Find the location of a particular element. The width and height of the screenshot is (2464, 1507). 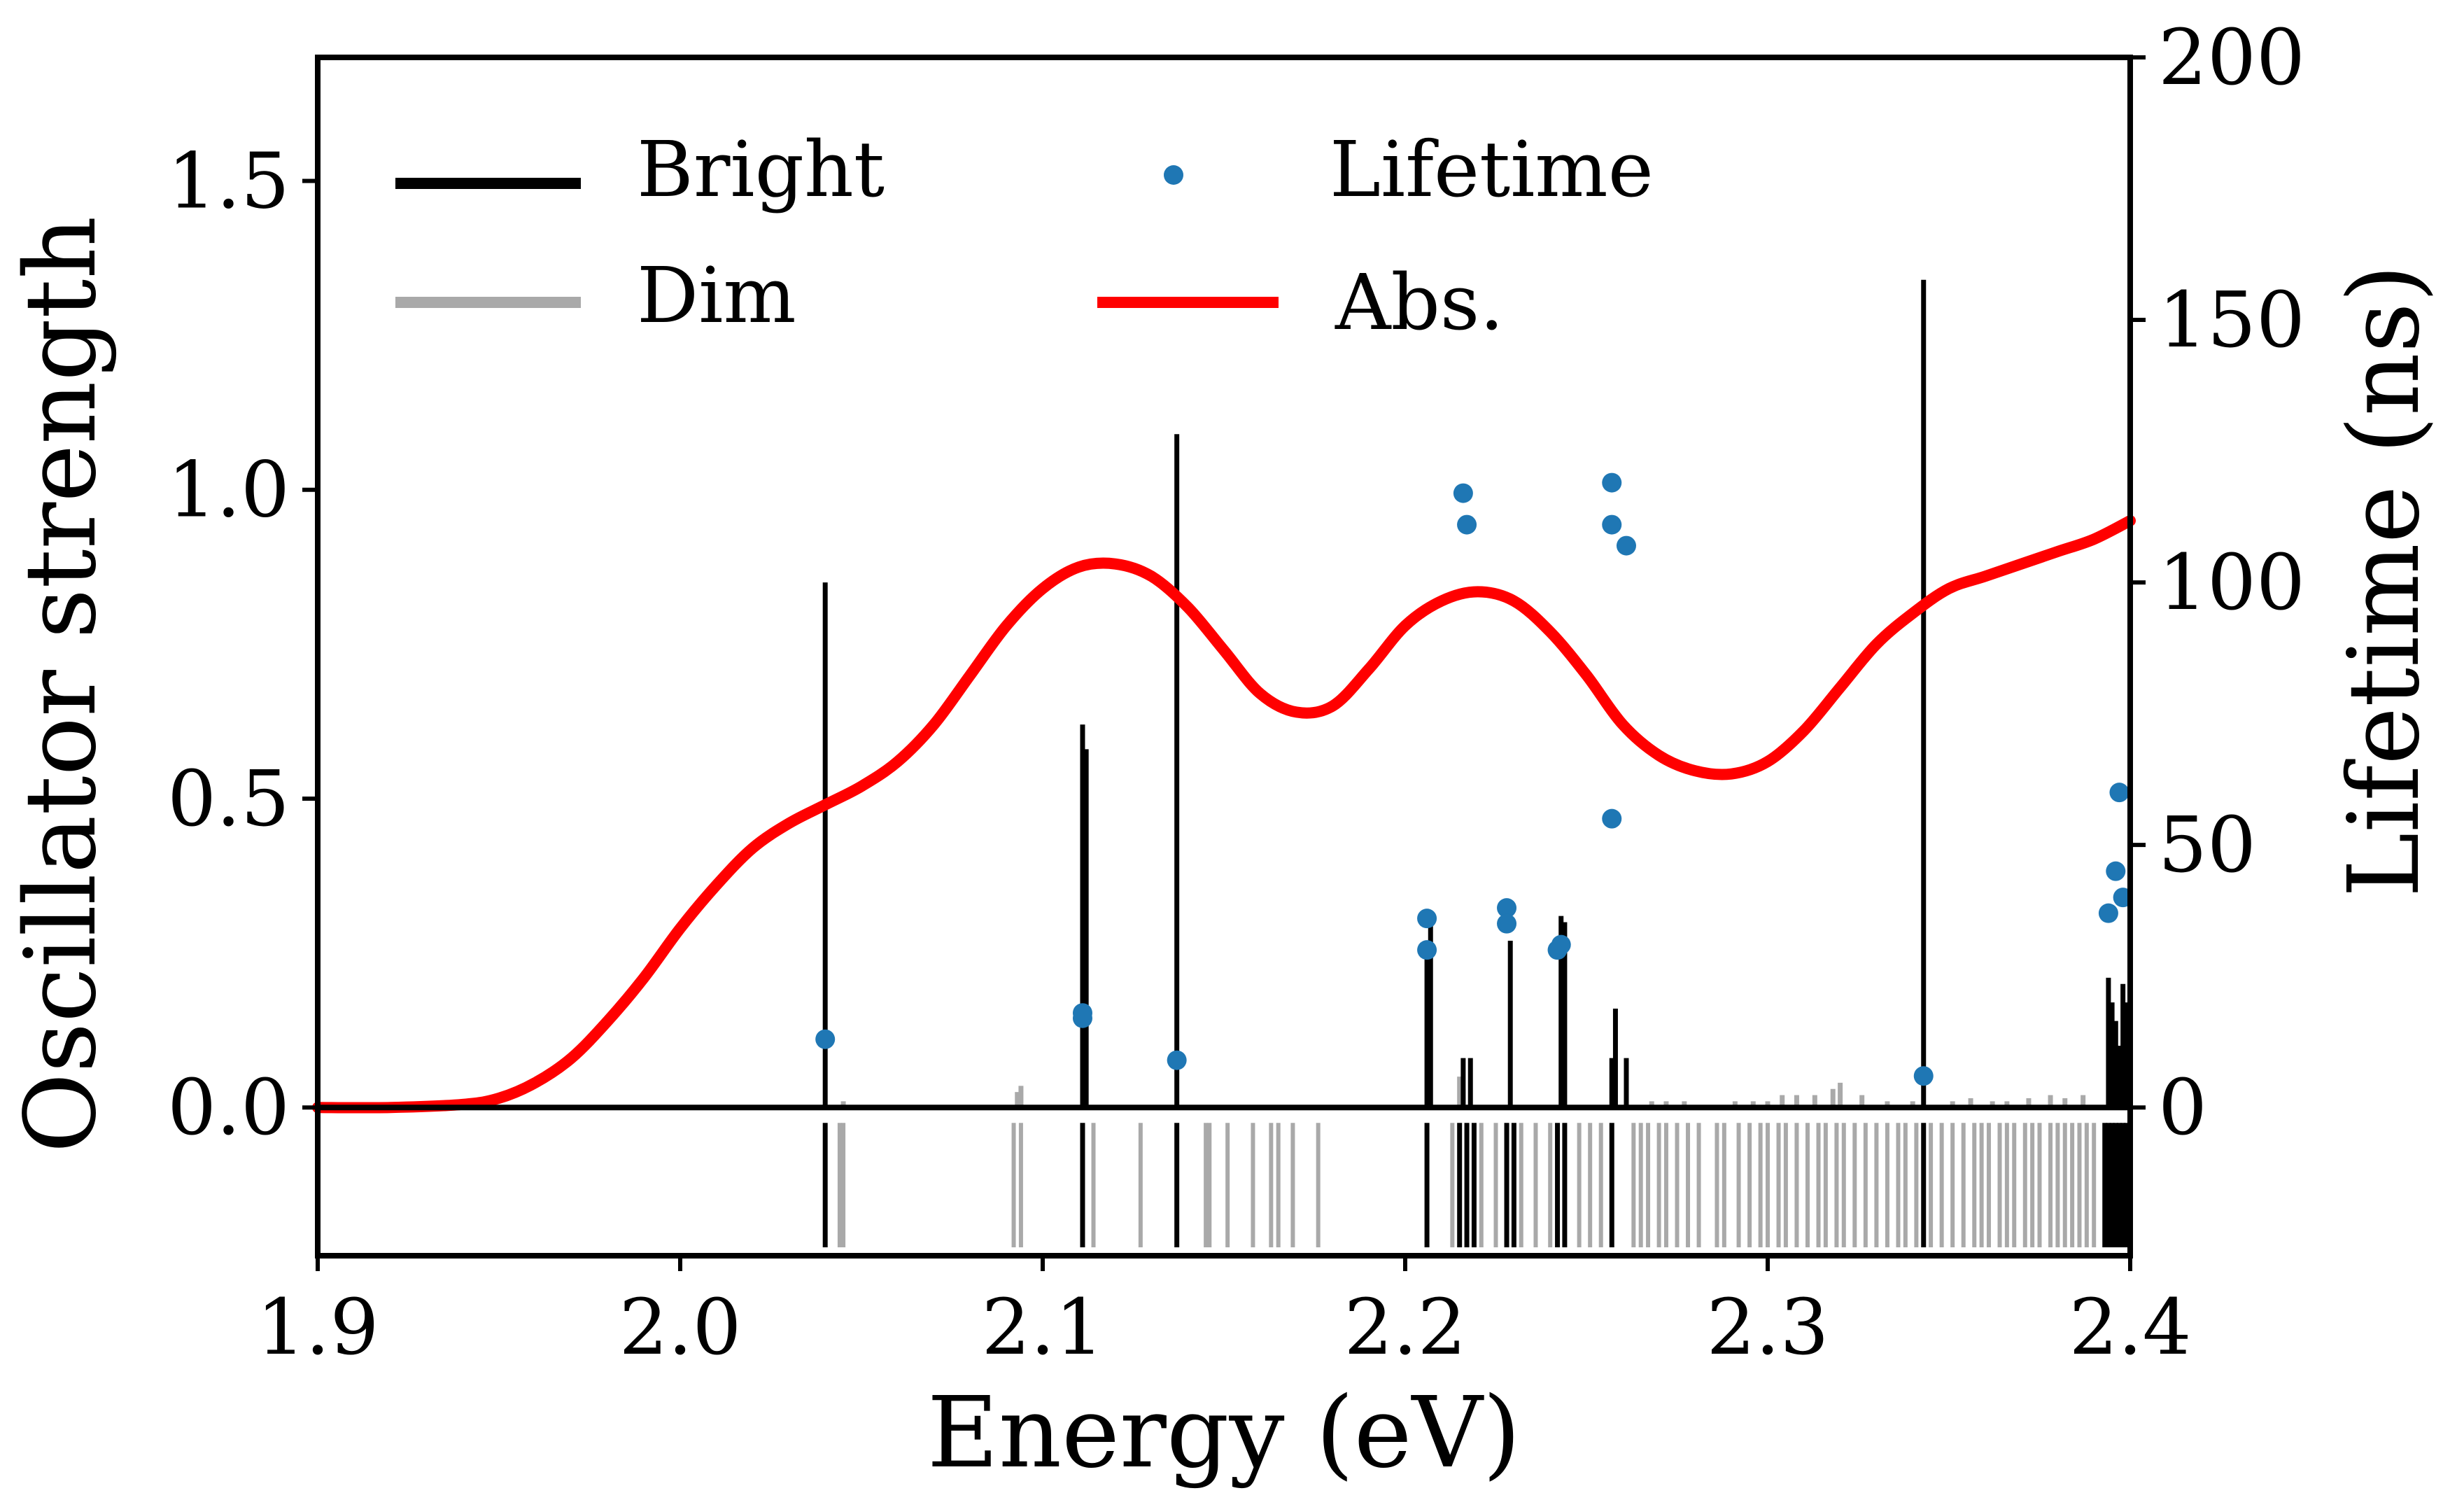

y2-tick-label: 200 is located at coordinates (2231, 57).